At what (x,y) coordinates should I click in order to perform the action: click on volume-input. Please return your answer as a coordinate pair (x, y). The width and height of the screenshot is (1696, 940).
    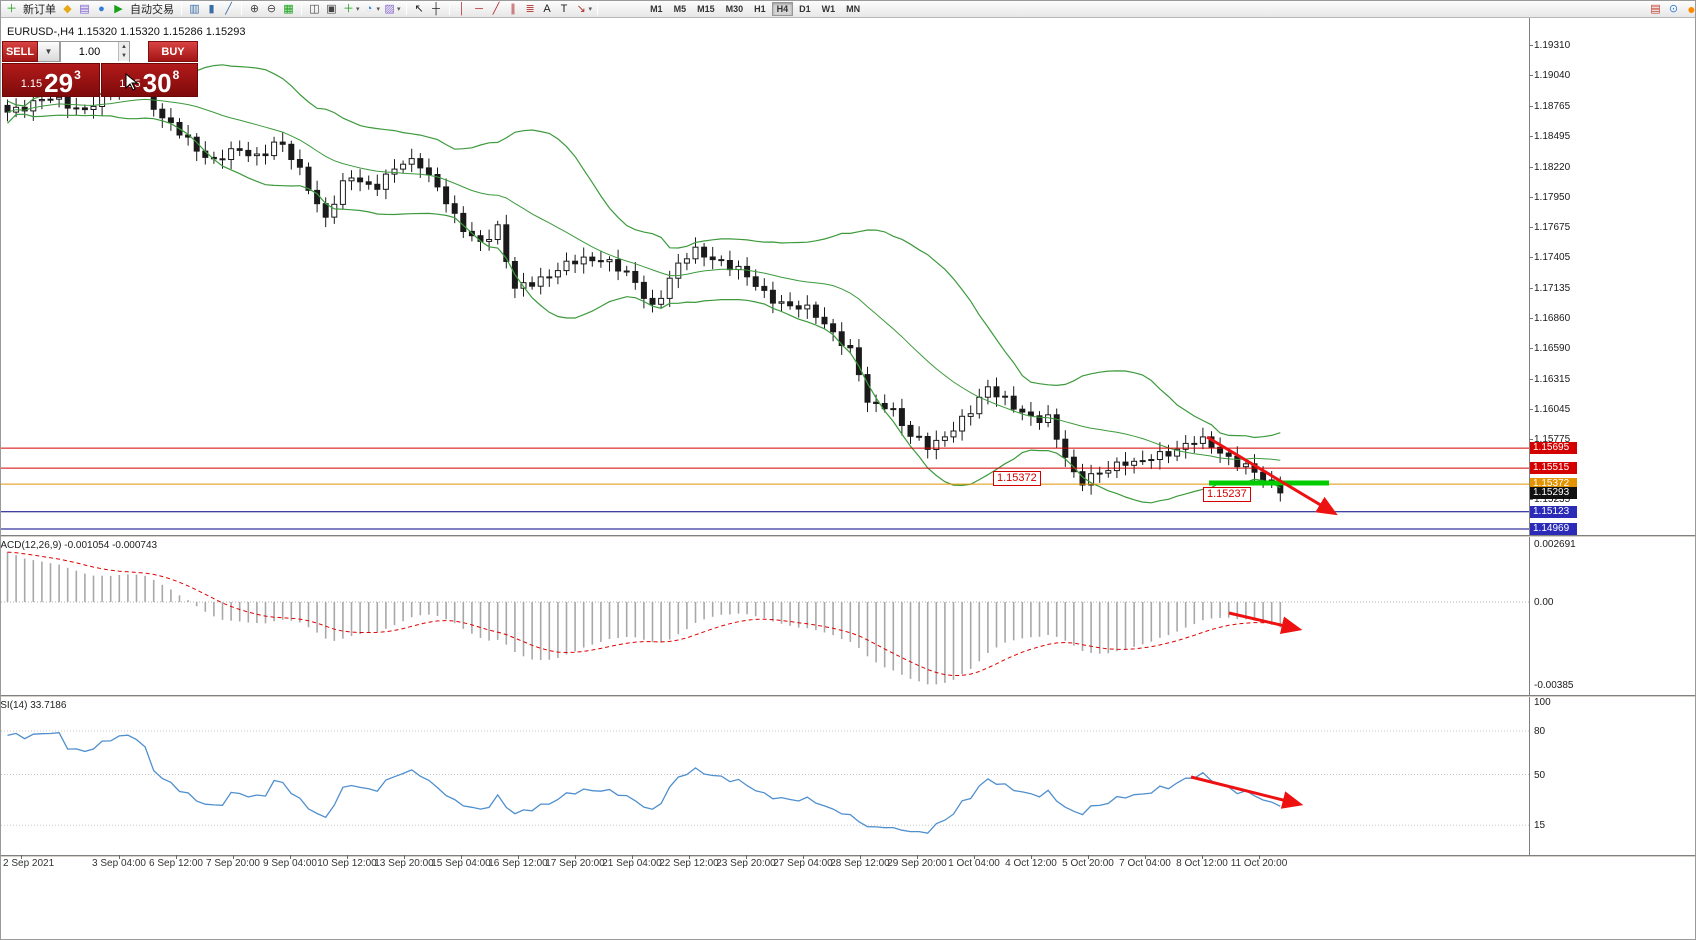
    Looking at the image, I should click on (95, 52).